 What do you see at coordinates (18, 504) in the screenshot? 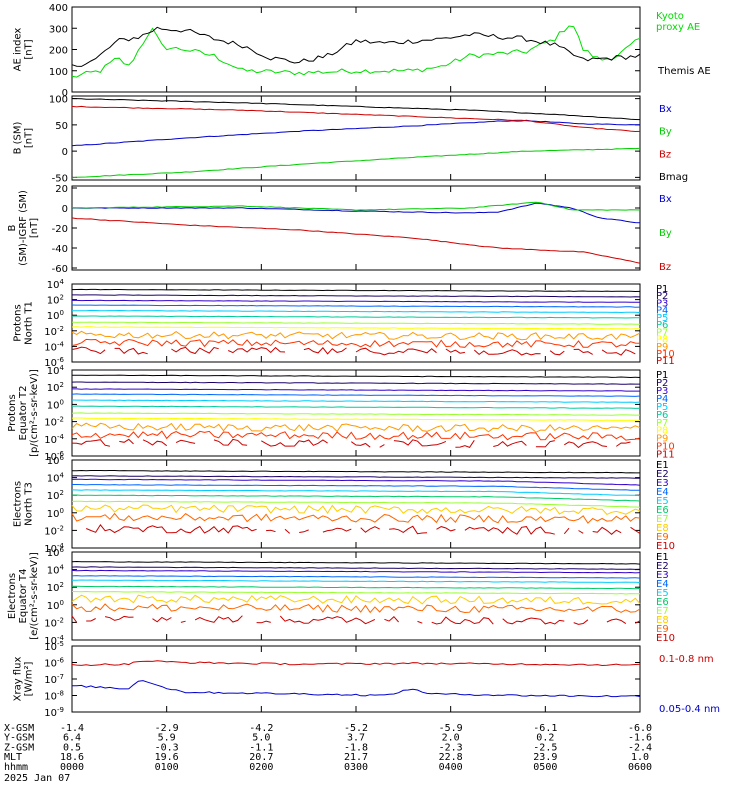
I see `y-axis-label-line: Electrons` at bounding box center [18, 504].